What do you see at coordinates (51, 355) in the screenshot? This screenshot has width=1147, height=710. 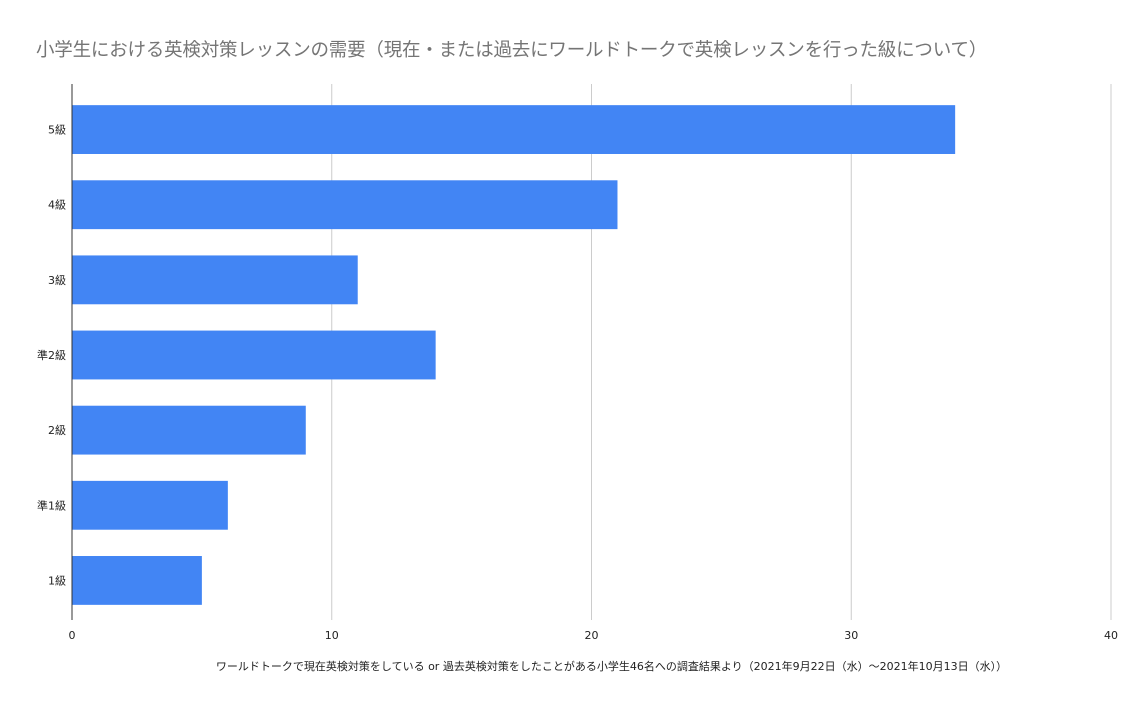 I see `y-tick-label: 準2級` at bounding box center [51, 355].